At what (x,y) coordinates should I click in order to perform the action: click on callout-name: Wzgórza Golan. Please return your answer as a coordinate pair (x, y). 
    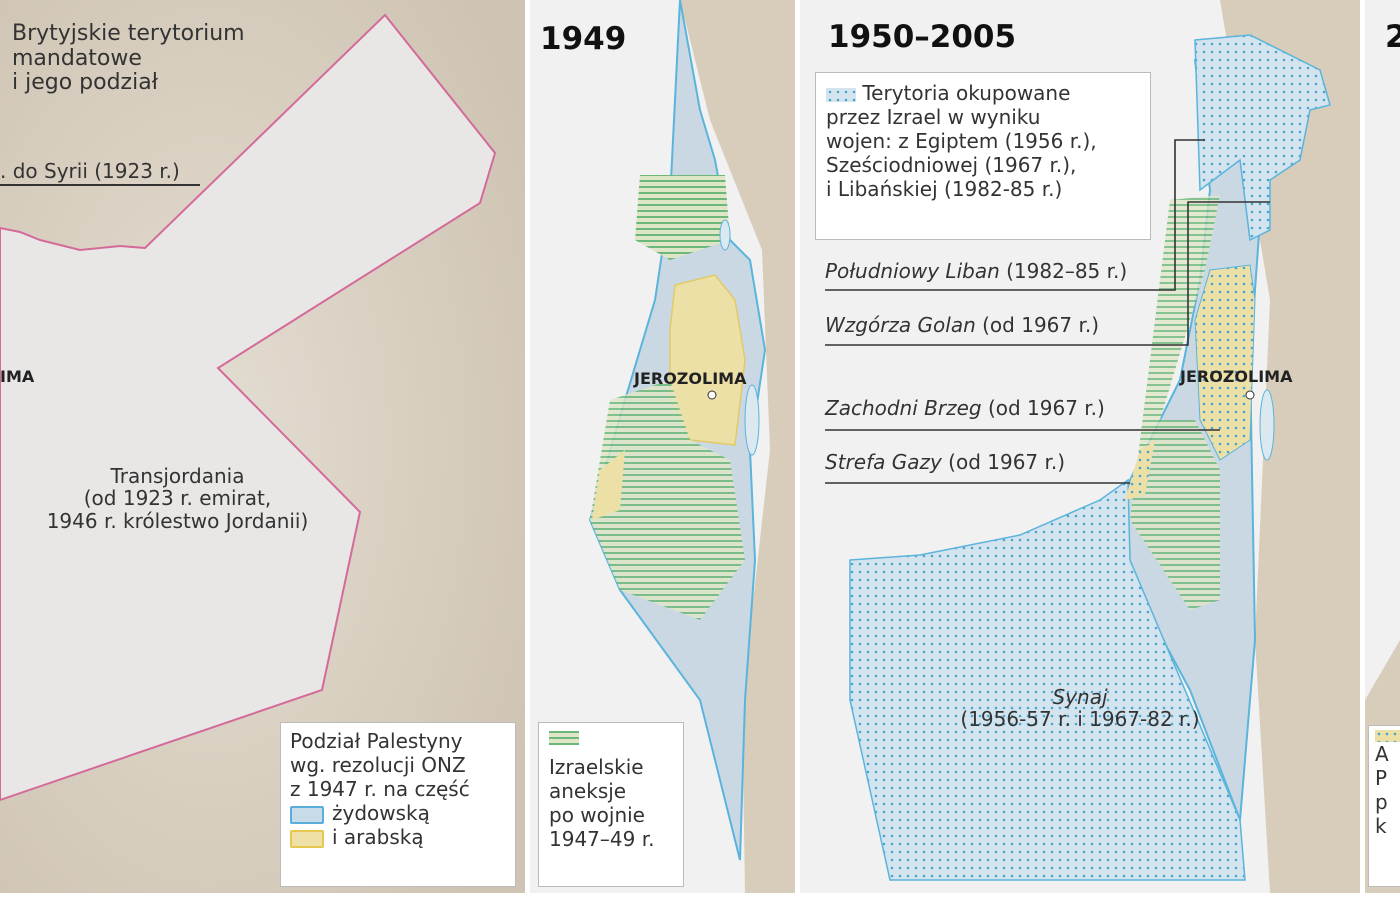
    Looking at the image, I should click on (900, 325).